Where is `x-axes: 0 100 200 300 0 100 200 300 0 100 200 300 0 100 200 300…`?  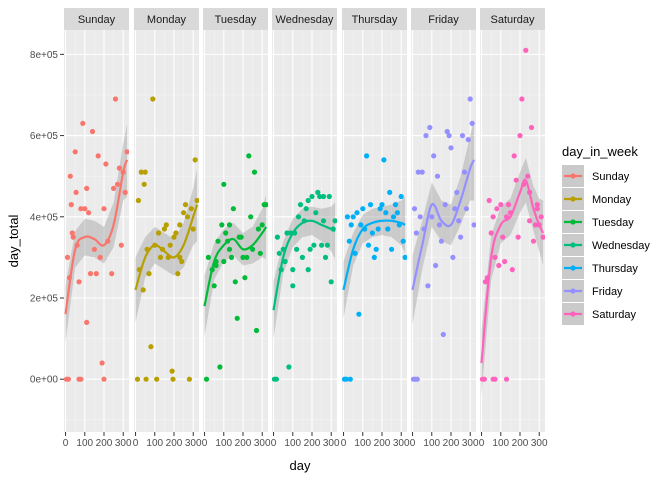 x-axes: 0 100 200 300 0 100 200 300 0 100 200 300 0 100 200 300… is located at coordinates (305, 440).